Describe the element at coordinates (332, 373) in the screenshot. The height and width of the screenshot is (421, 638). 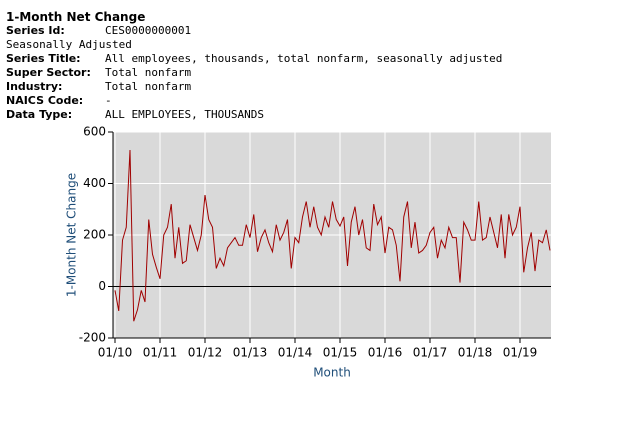
I see `x-axis-label: Month` at that location.